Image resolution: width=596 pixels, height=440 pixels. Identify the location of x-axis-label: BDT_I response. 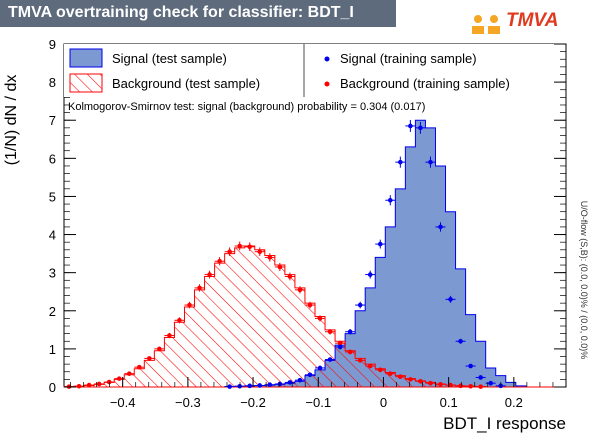
(504, 423).